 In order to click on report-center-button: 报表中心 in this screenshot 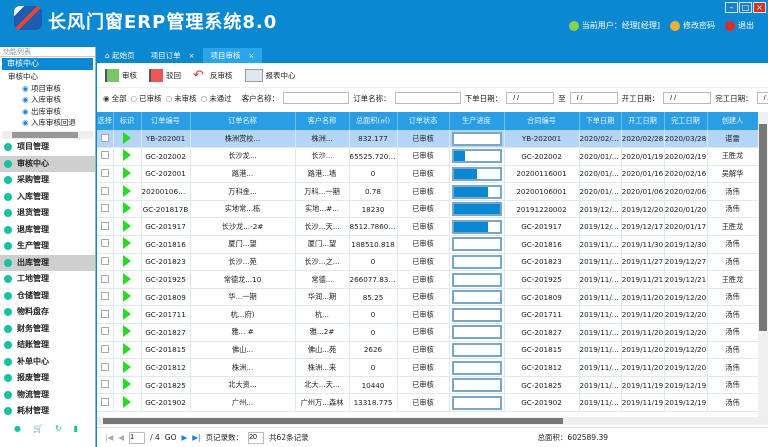, I will do `click(270, 75)`.